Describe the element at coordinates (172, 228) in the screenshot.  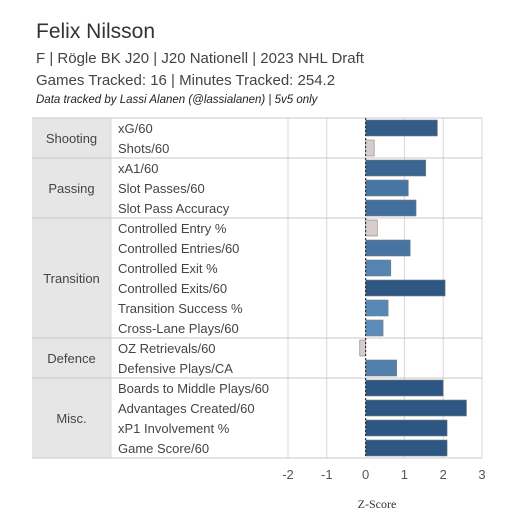
I see `metric-label: Controlled Entry %` at that location.